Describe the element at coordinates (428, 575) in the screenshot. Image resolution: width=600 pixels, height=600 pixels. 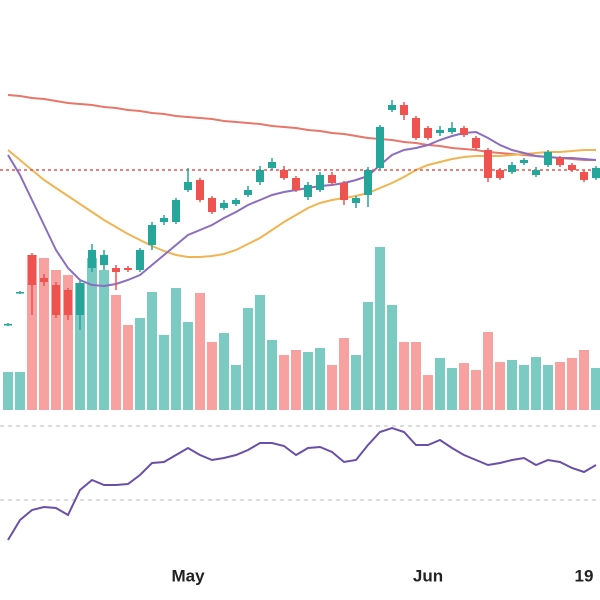
I see `x-tick-label: Jun` at that location.